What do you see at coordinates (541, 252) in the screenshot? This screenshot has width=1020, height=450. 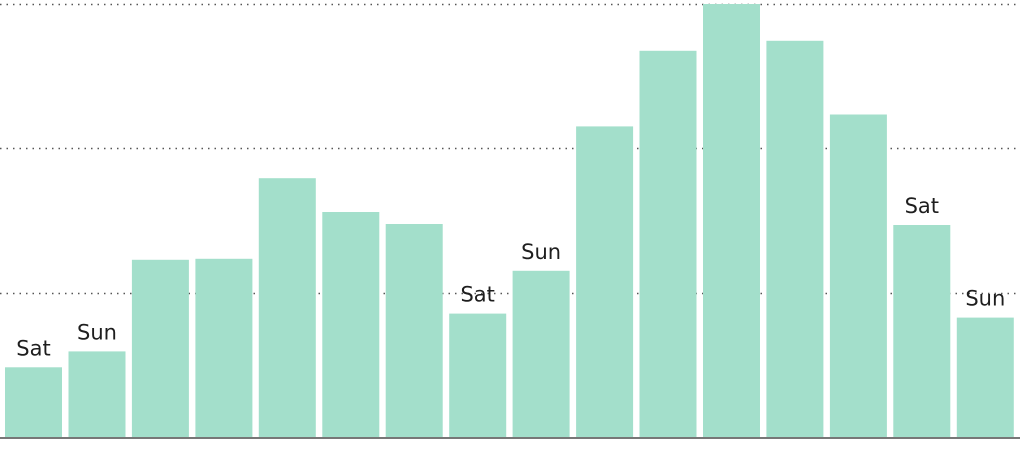 I see `bar-label-9: Sun` at bounding box center [541, 252].